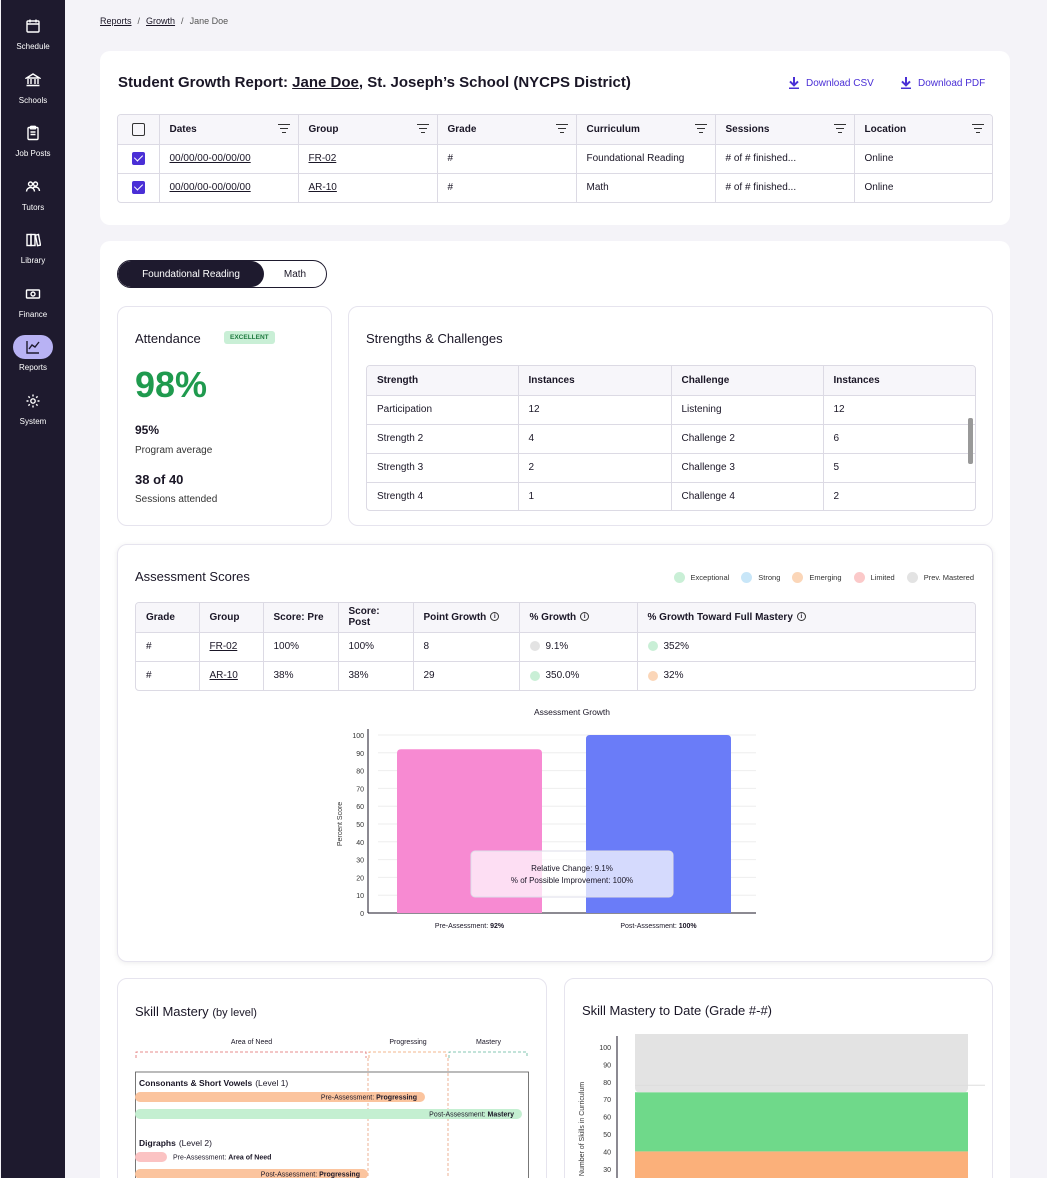 This screenshot has width=1047, height=1178. Describe the element at coordinates (33, 192) in the screenshot. I see `sidebar-item-tutors: Tutors` at that location.